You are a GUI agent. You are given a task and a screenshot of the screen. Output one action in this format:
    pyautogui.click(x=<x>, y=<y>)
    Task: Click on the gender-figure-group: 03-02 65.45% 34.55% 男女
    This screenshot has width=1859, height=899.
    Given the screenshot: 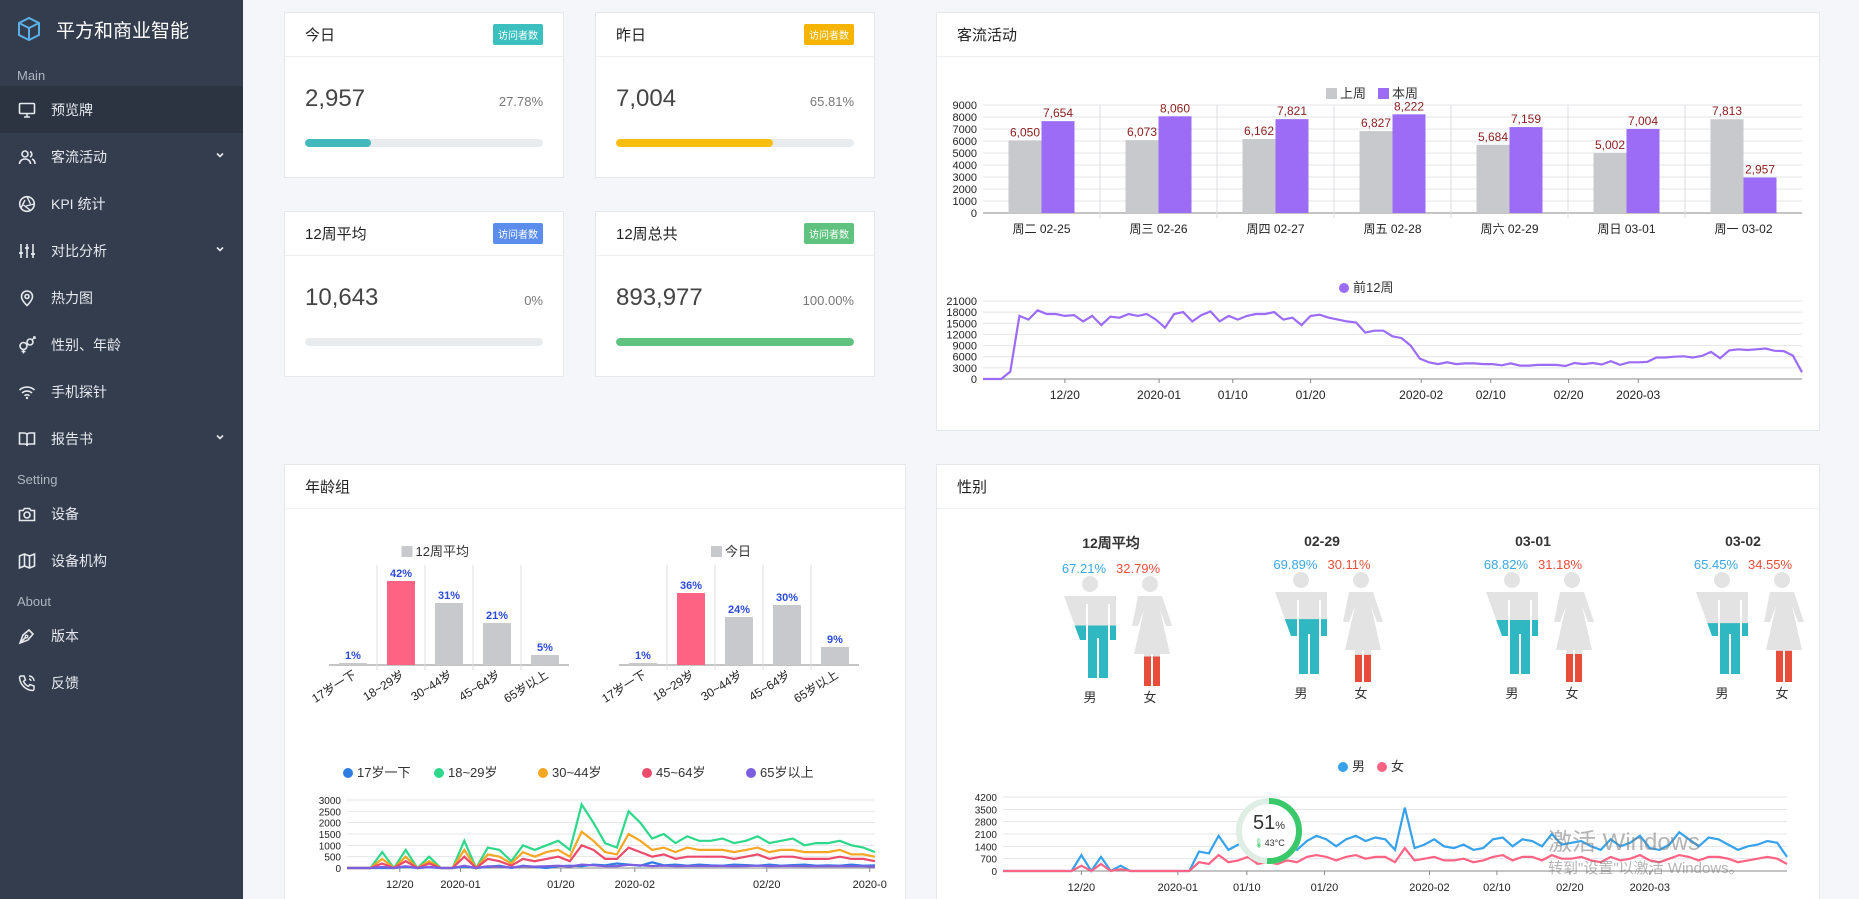 What is the action you would take?
    pyautogui.click(x=1743, y=617)
    